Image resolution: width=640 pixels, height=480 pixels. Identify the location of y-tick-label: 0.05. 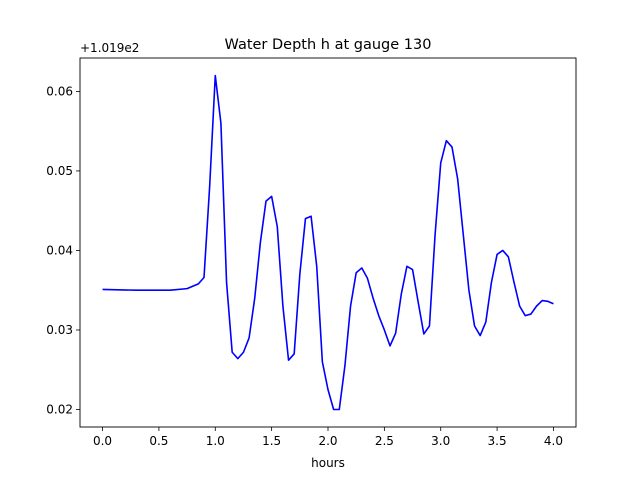
(59, 171).